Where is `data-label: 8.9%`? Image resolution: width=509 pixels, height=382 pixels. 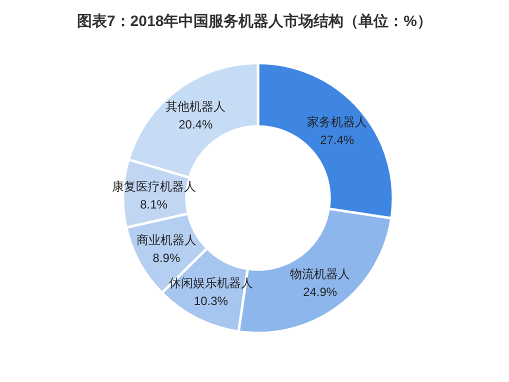
data-label: 8.9% is located at coordinates (166, 257).